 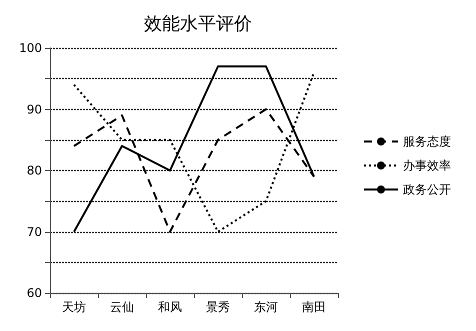 What do you see at coordinates (74, 307) in the screenshot?
I see `x-tick-label: 天坊` at bounding box center [74, 307].